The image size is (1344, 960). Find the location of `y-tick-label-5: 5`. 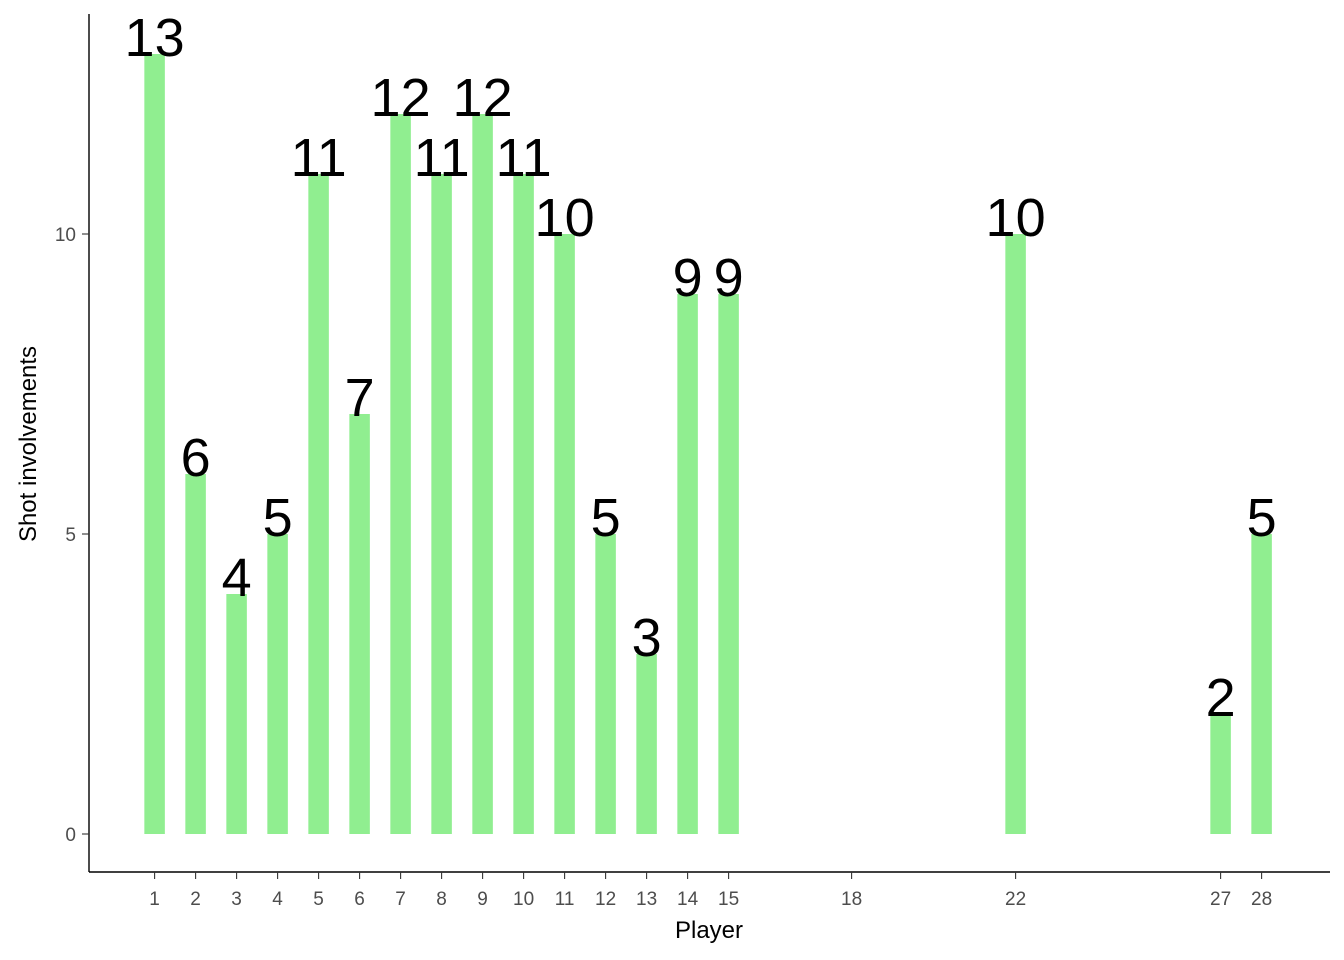

y-tick-label-5: 5 is located at coordinates (70, 535).